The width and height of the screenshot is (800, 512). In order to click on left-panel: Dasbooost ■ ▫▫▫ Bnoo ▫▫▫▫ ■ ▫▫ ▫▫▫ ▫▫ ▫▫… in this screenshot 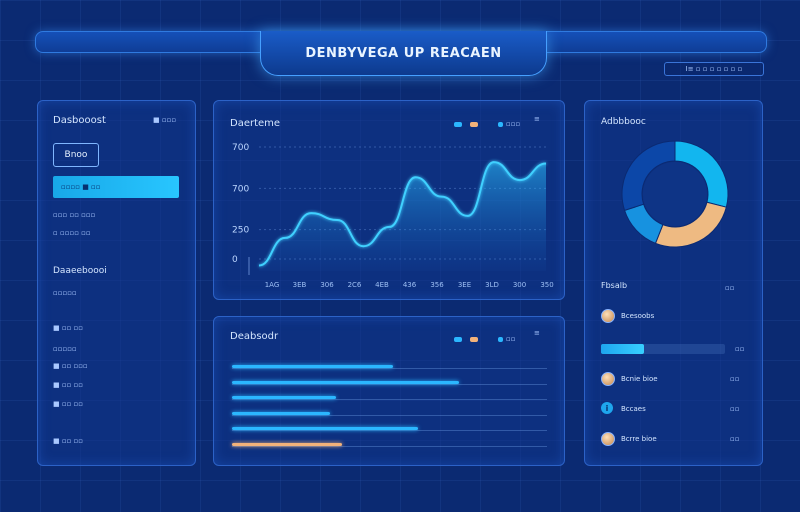, I will do `click(116, 283)`.